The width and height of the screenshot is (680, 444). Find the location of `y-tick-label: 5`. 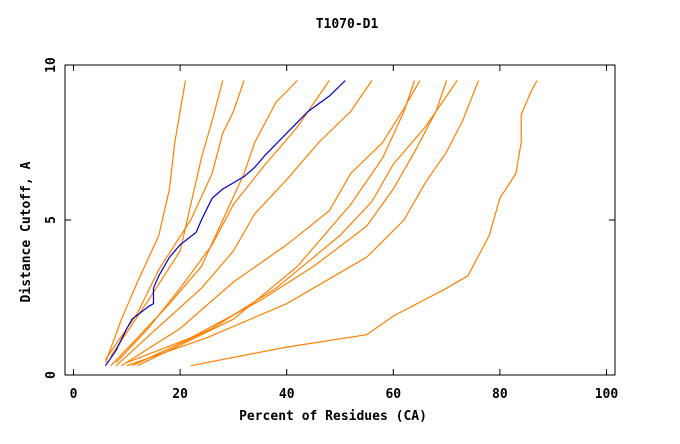

y-tick-label: 5 is located at coordinates (51, 220).